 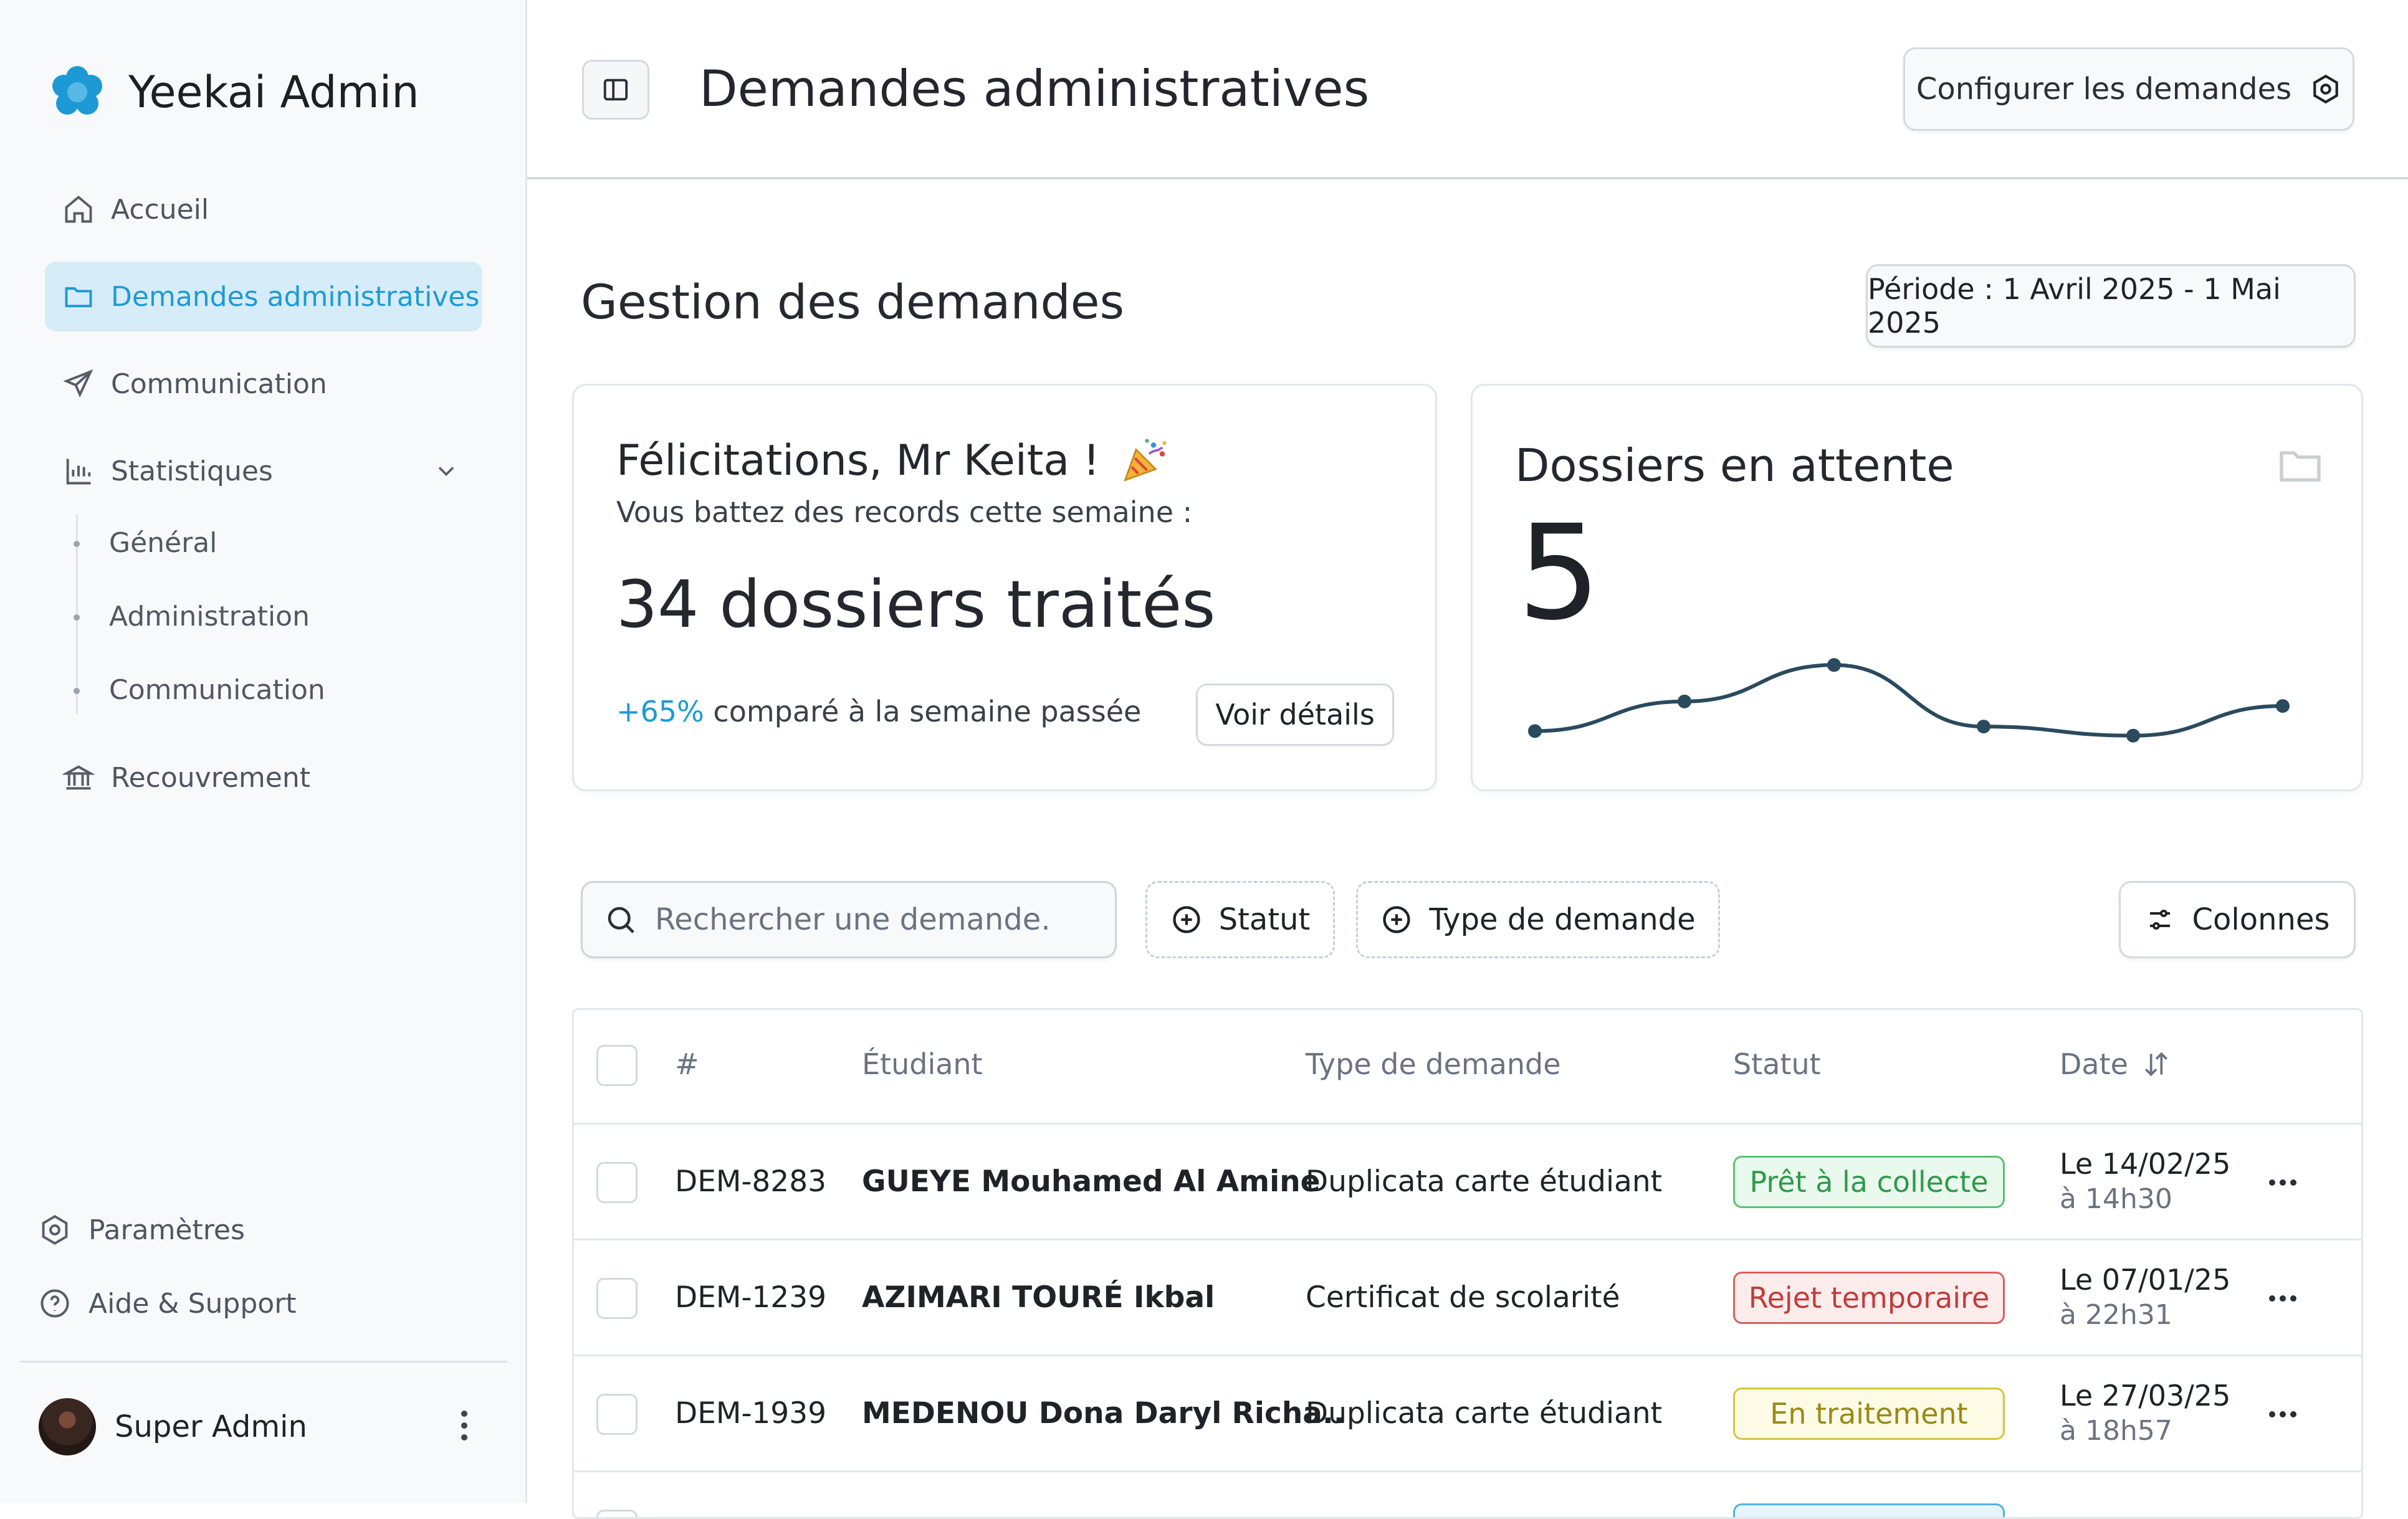 I want to click on gear-icon, so click(x=55, y=1230).